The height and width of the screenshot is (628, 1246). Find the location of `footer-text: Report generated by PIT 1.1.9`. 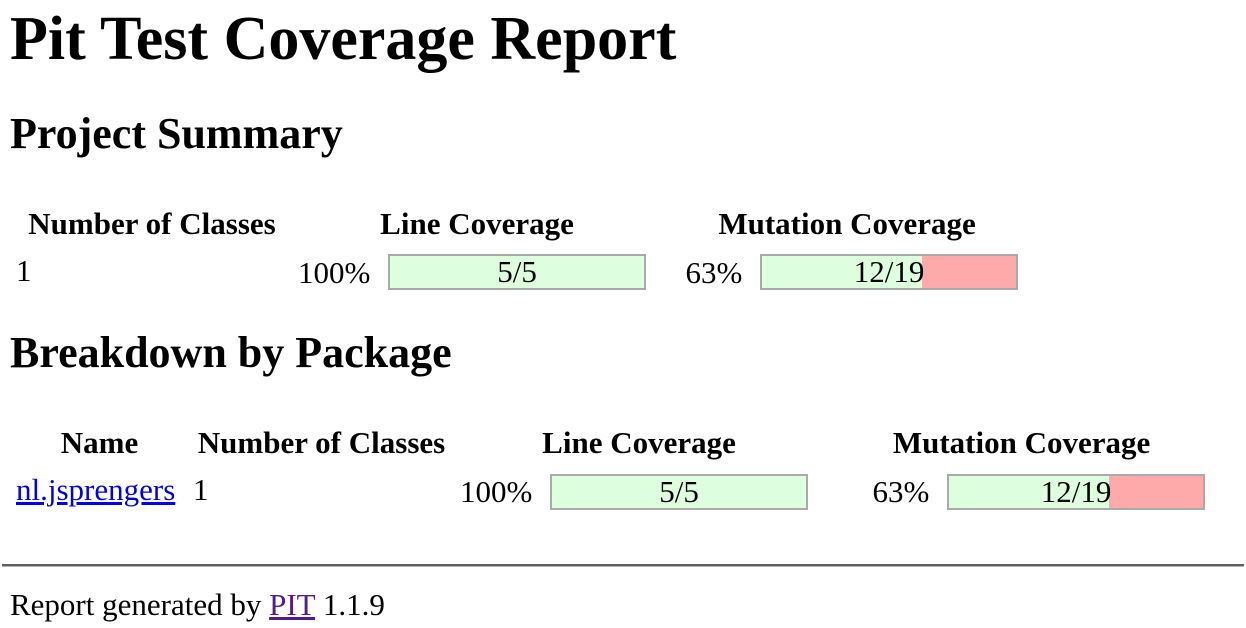

footer-text: Report generated by PIT 1.1.9 is located at coordinates (627, 605).